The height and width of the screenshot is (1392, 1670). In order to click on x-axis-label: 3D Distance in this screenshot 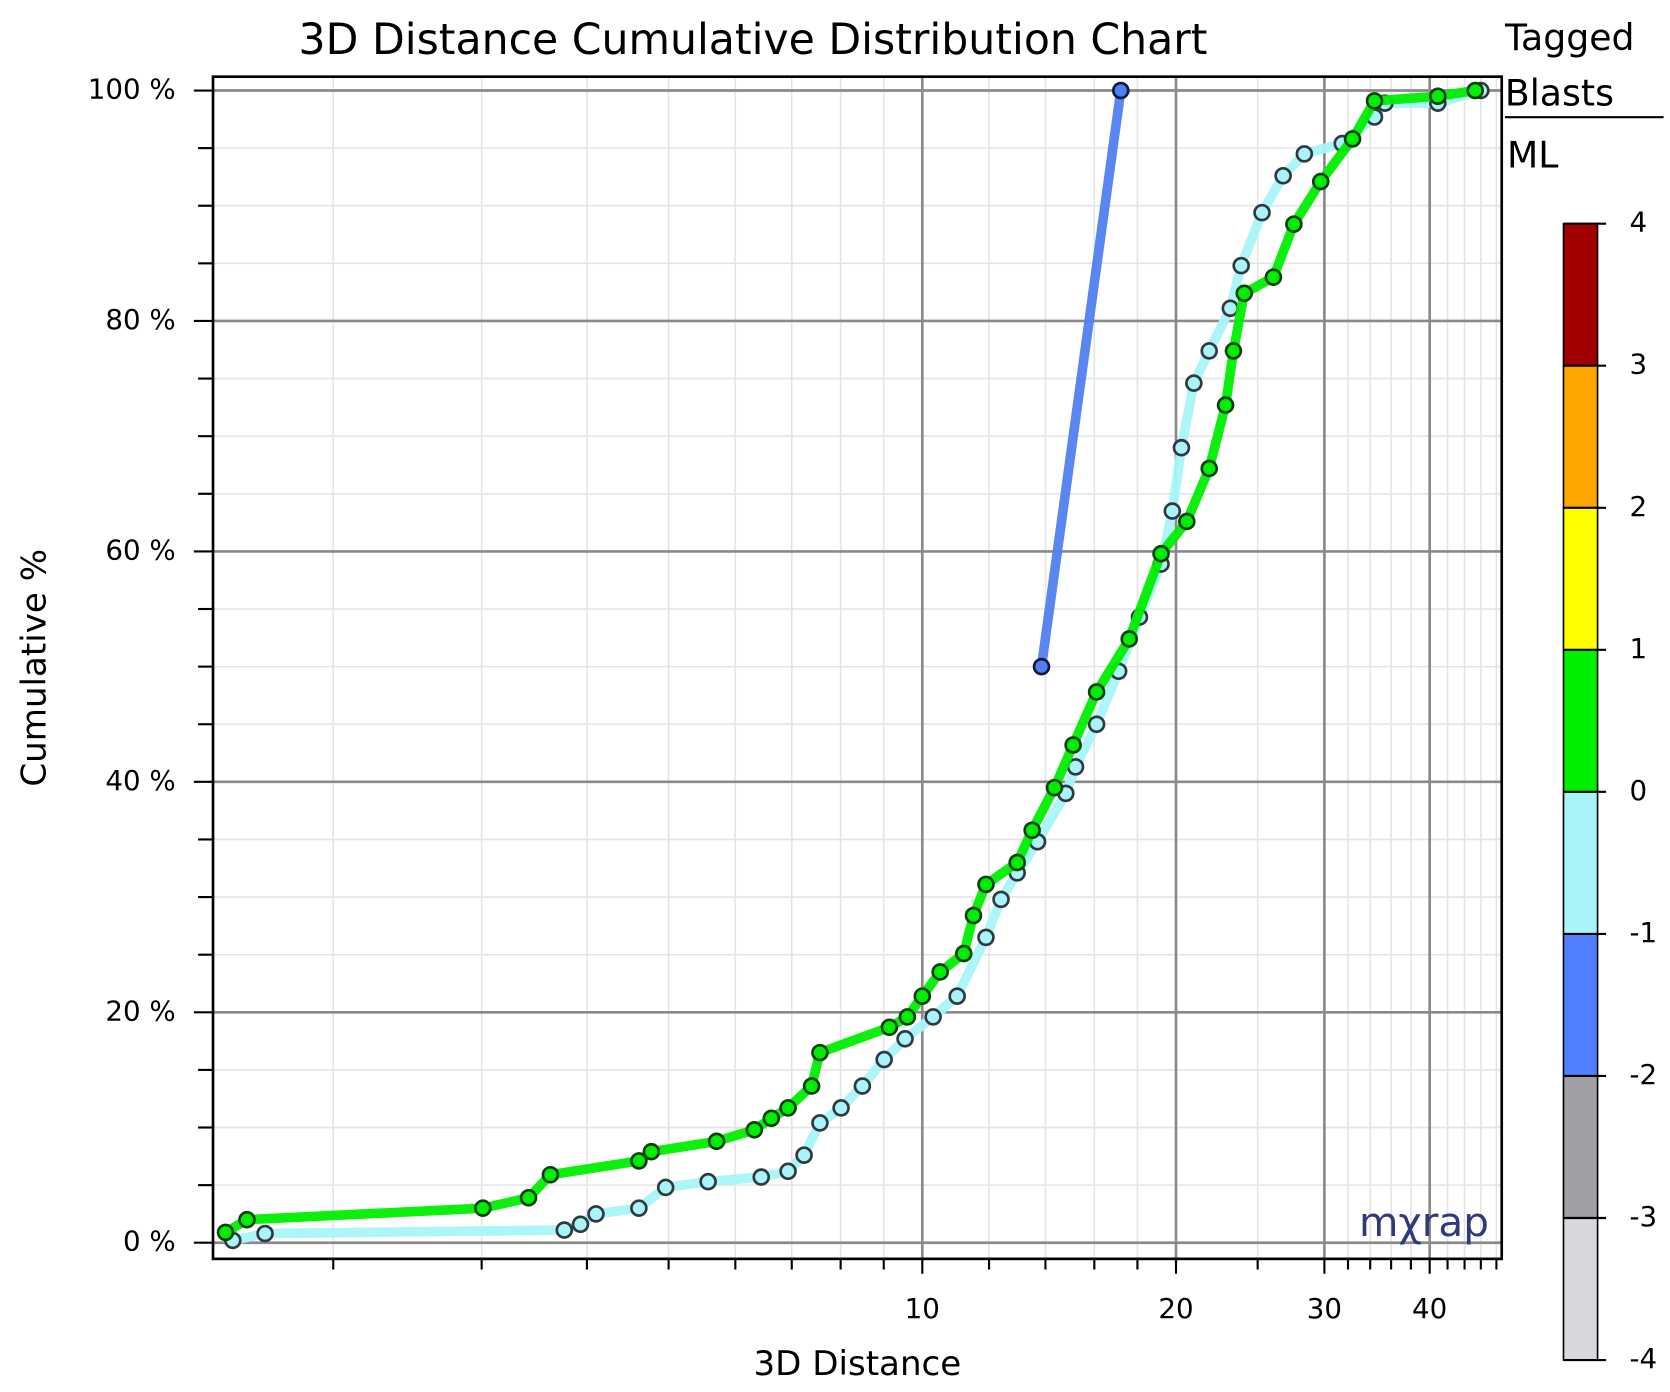, I will do `click(857, 1364)`.